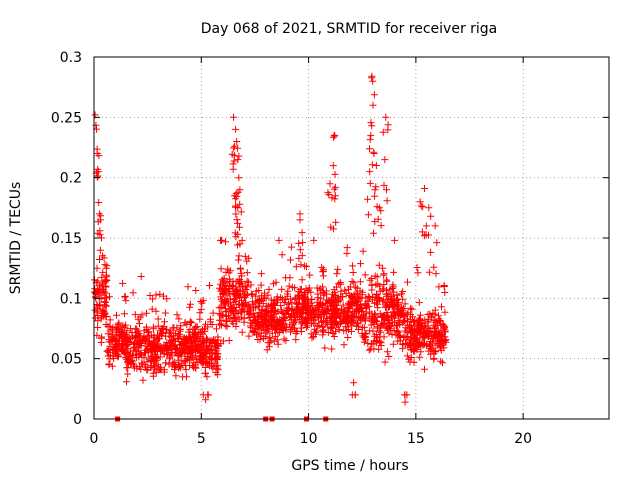 This screenshot has height=480, width=640. Describe the element at coordinates (66, 118) in the screenshot. I see `y-tick-label: 0.25` at that location.